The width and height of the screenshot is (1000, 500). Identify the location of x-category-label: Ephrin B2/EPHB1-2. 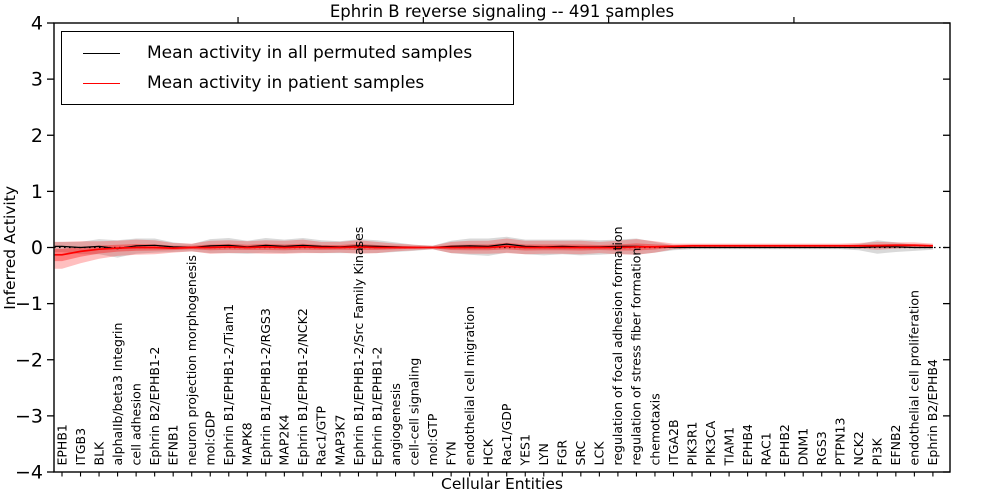
(154, 406).